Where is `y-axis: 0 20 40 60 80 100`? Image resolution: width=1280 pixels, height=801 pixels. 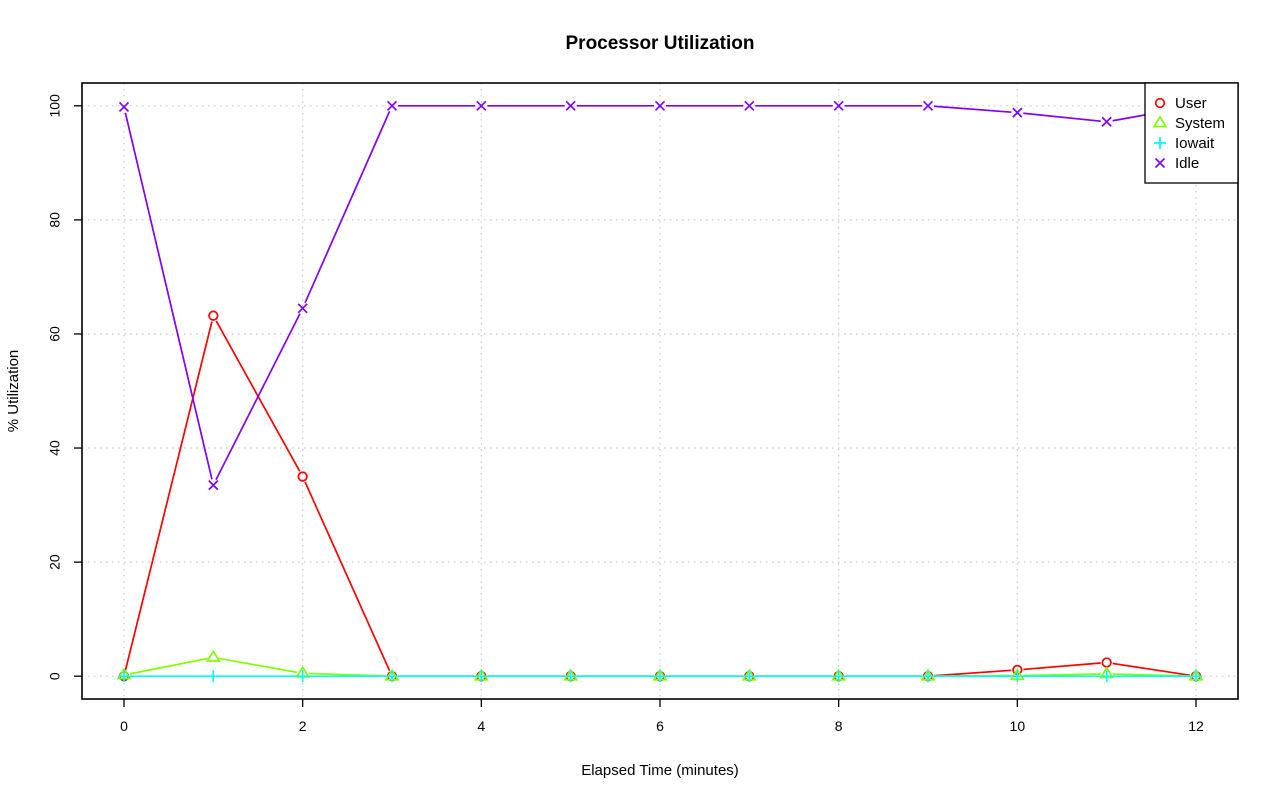 y-axis: 0 20 40 60 80 100 is located at coordinates (64, 387).